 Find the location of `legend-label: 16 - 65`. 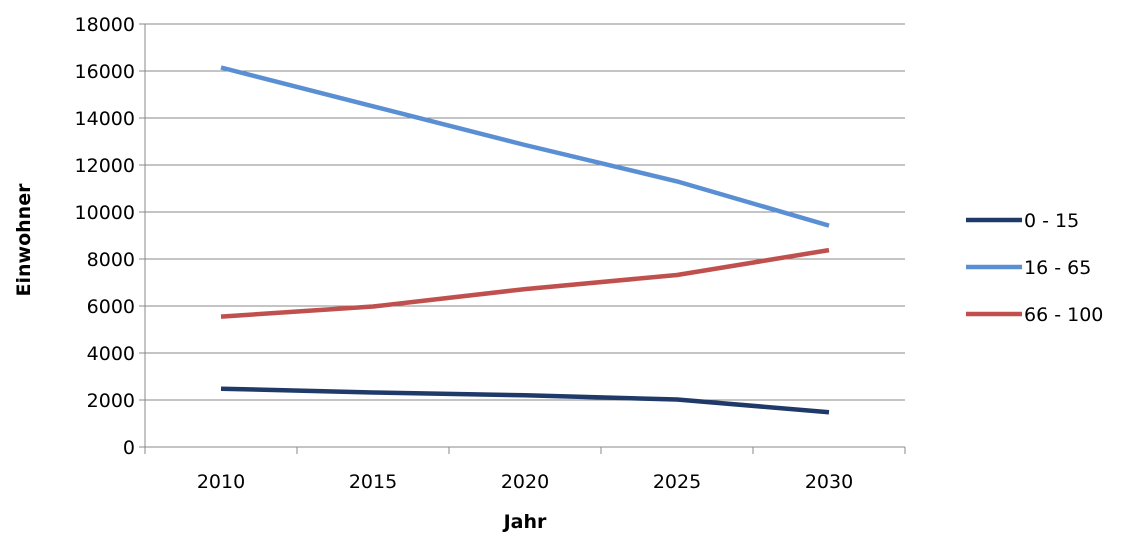

legend-label: 16 - 65 is located at coordinates (1057, 268).